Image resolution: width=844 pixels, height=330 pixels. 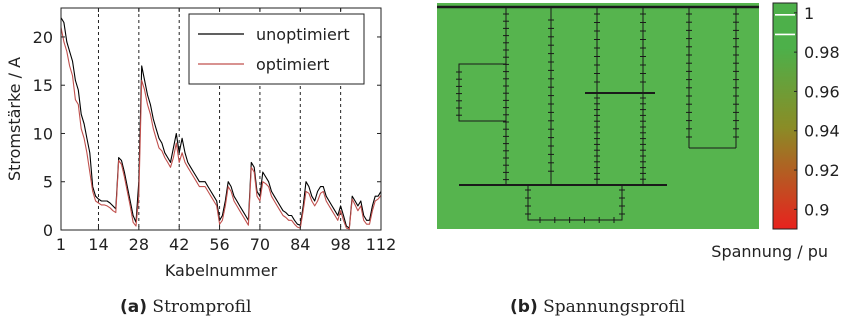 What do you see at coordinates (822, 131) in the screenshot?
I see `colorbar-tick-label: 0.94` at bounding box center [822, 131].